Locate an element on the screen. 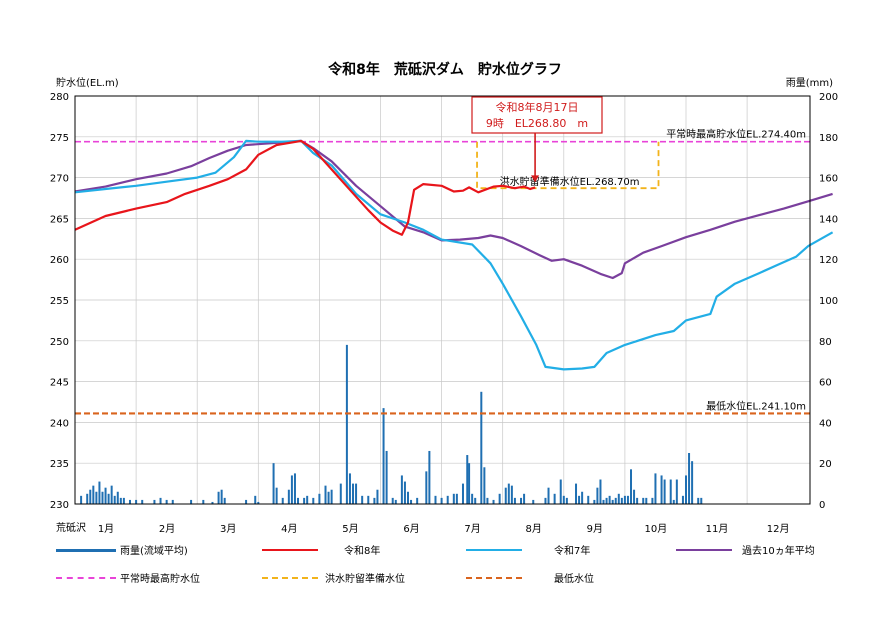 This screenshot has width=890, height=630. y2-tick-label: 200 is located at coordinates (828, 97).